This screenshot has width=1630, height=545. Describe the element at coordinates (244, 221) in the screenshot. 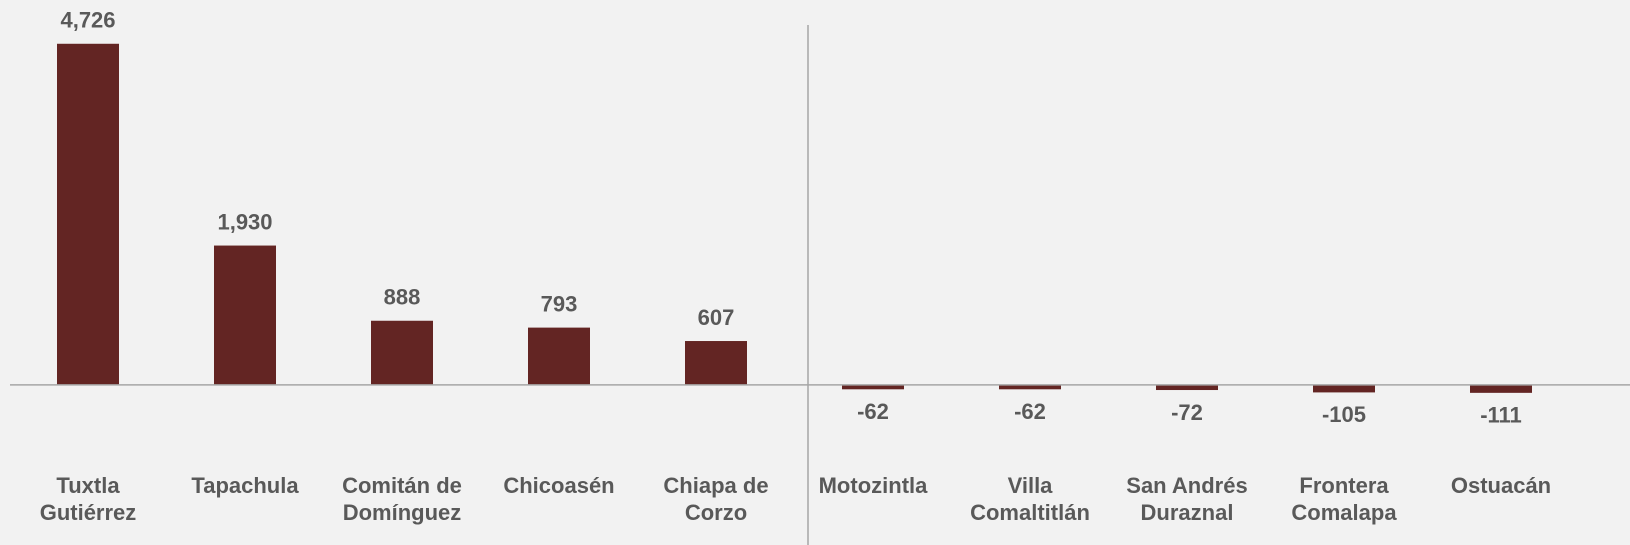

I see `value-label: 1,930` at that location.